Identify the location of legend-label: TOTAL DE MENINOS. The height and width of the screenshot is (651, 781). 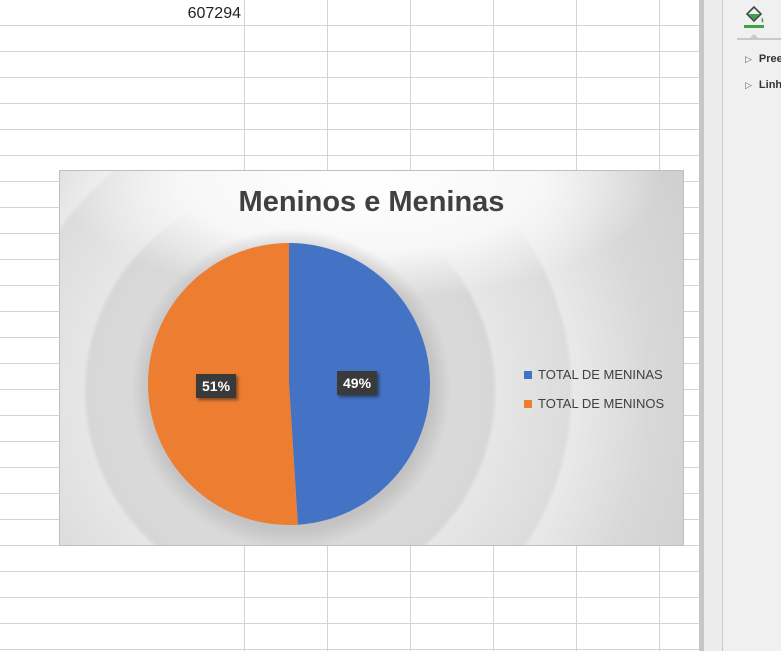
(601, 403).